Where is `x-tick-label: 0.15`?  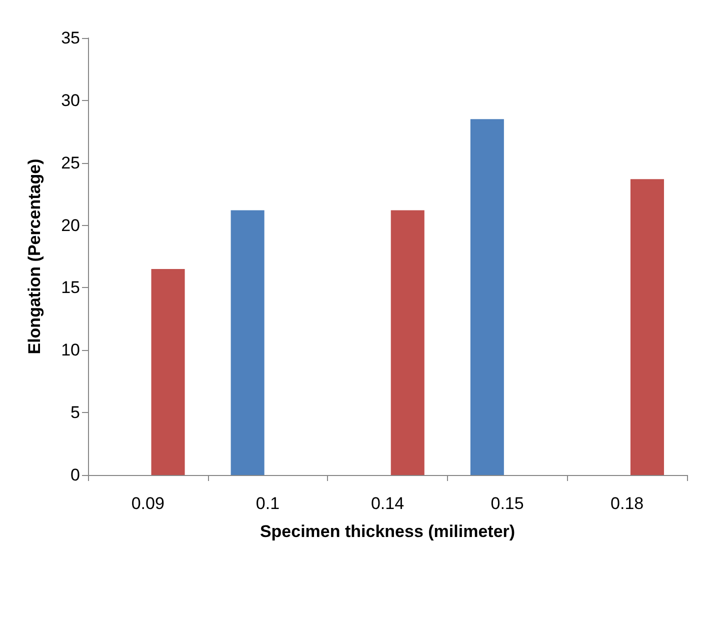 x-tick-label: 0.15 is located at coordinates (507, 503).